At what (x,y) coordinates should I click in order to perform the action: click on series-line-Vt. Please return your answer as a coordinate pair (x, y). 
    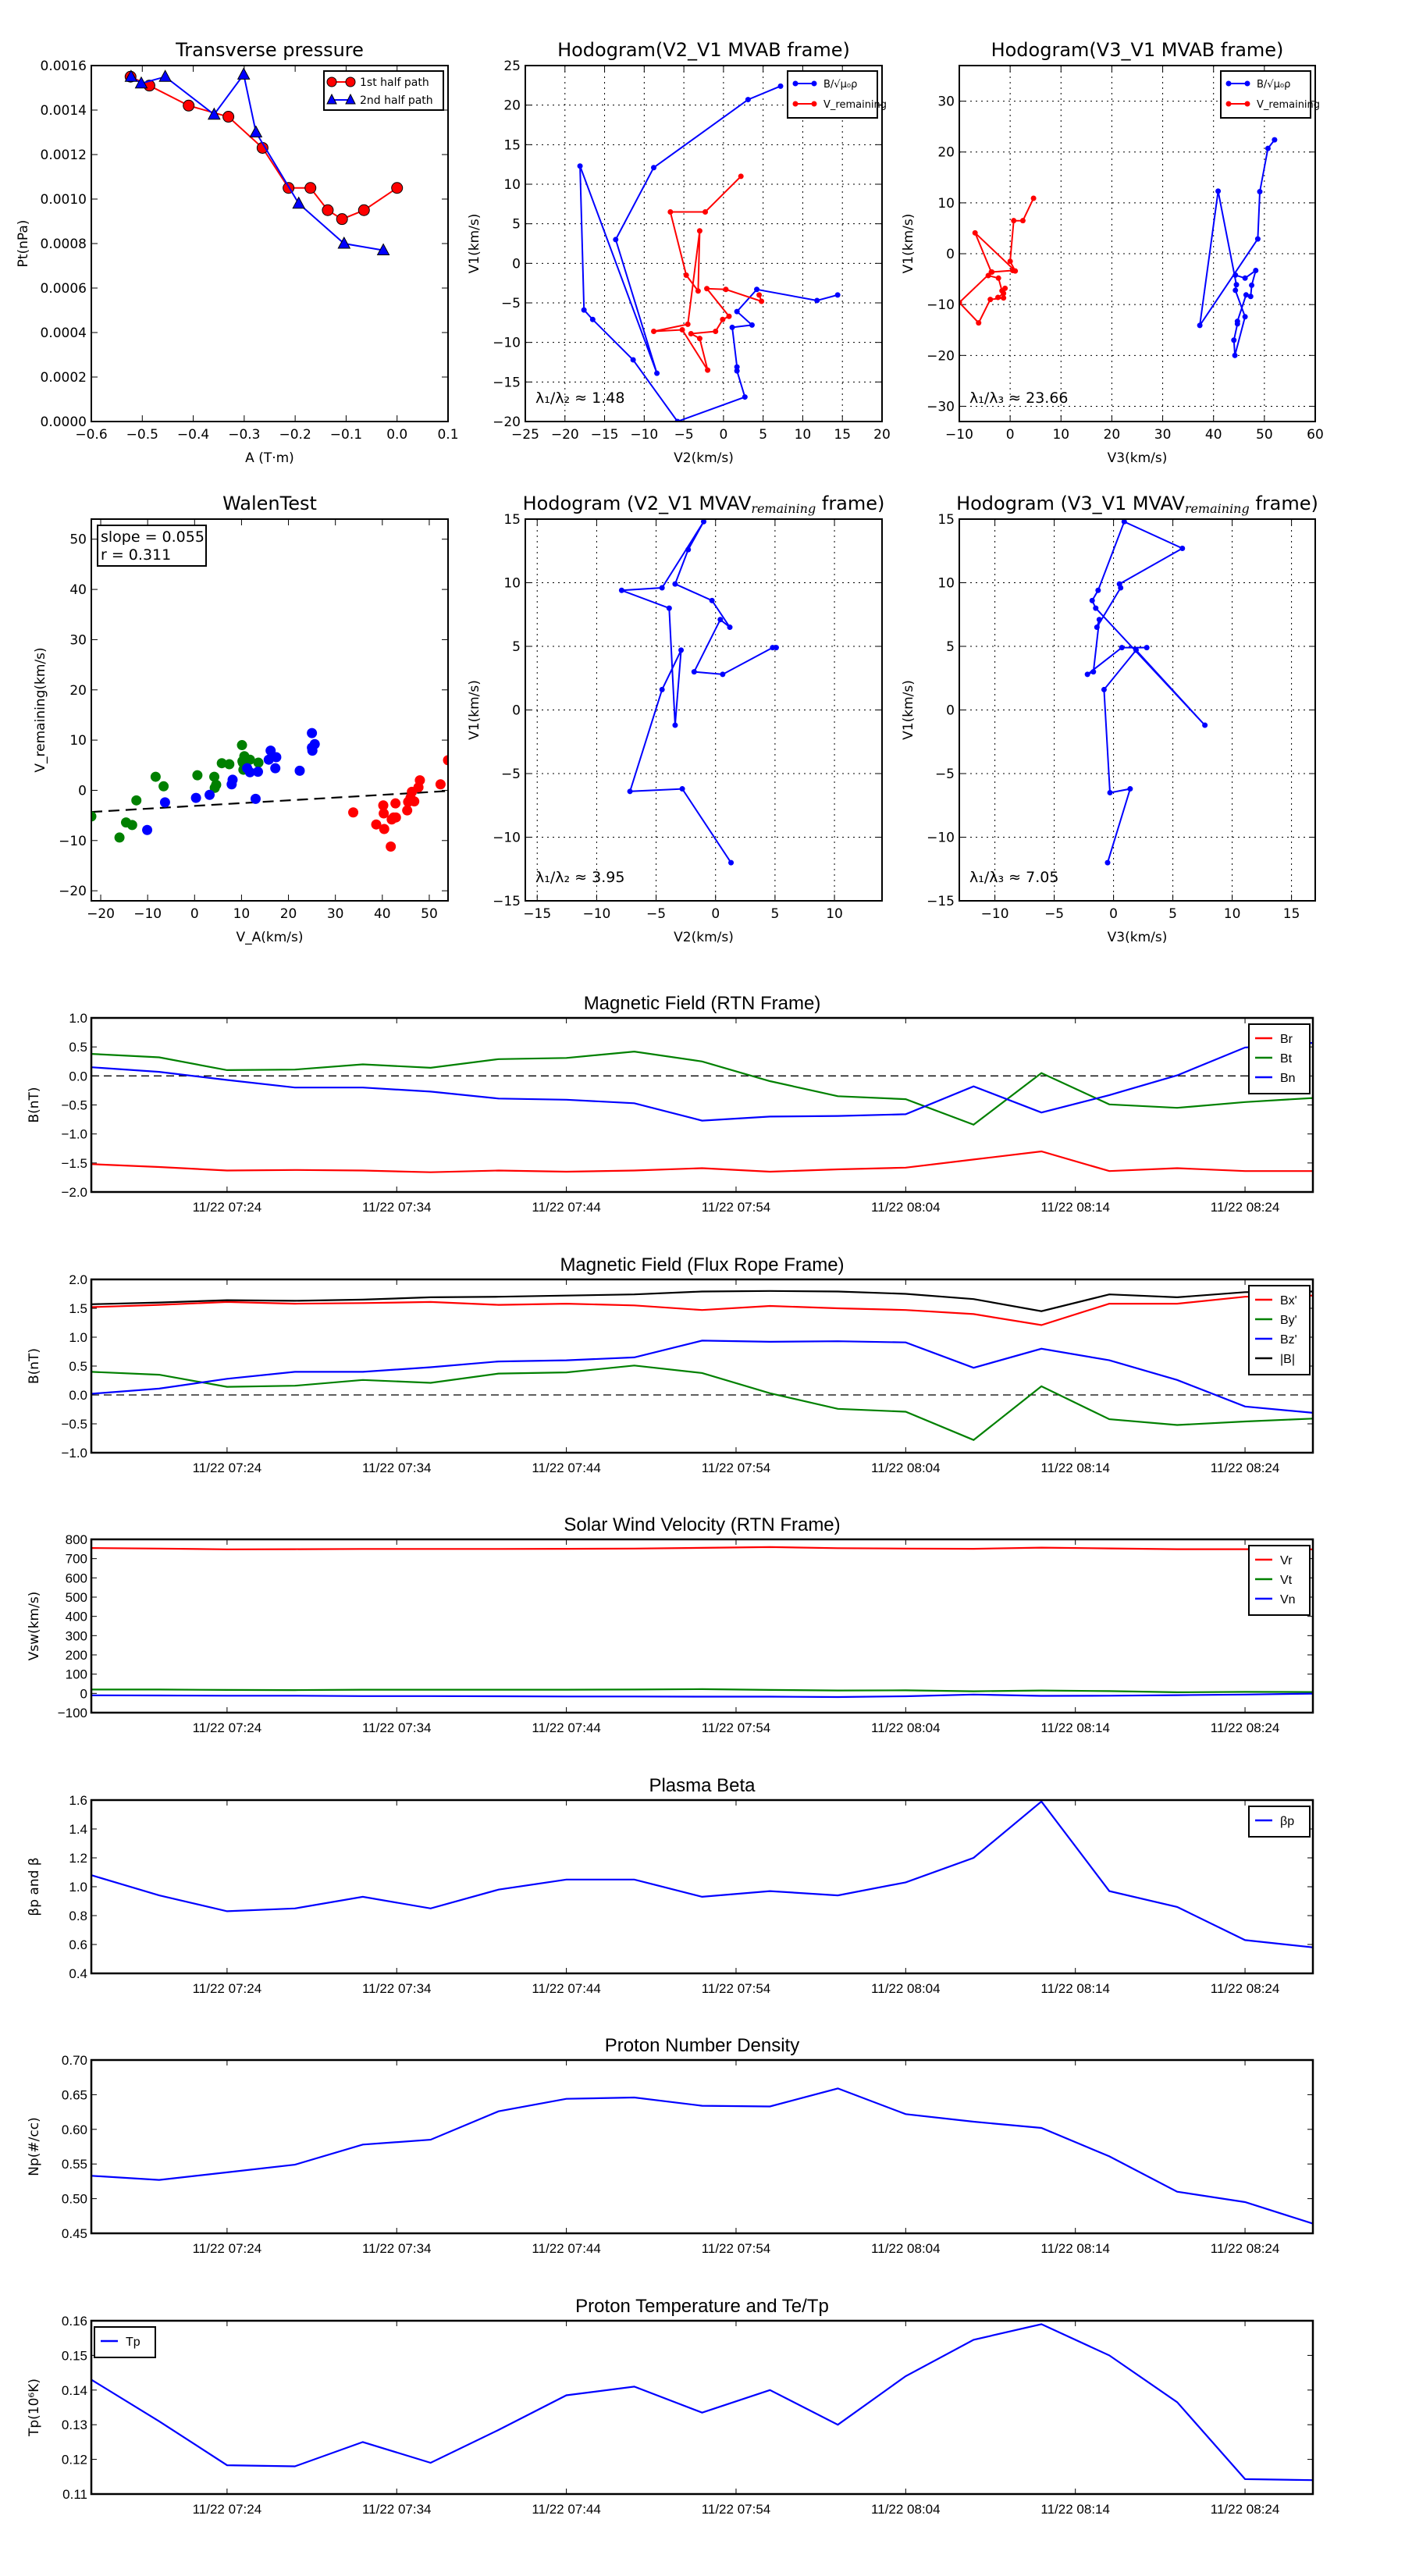
    Looking at the image, I should click on (703, 1690).